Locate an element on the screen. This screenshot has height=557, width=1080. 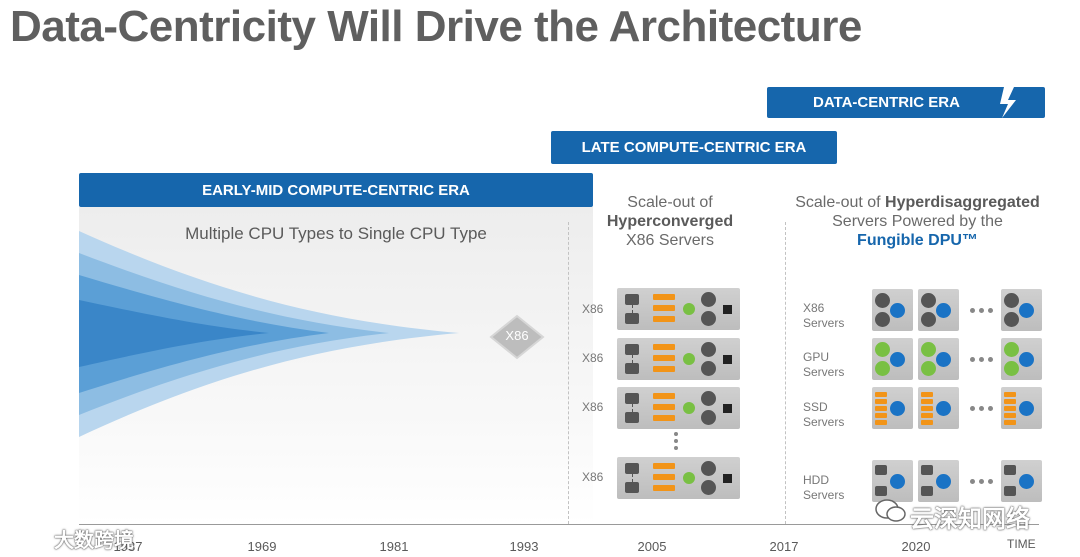
early-mid-compute-era-bar: EARLY-MID COMPUTE-CENTRIC ERA is located at coordinates (336, 190).